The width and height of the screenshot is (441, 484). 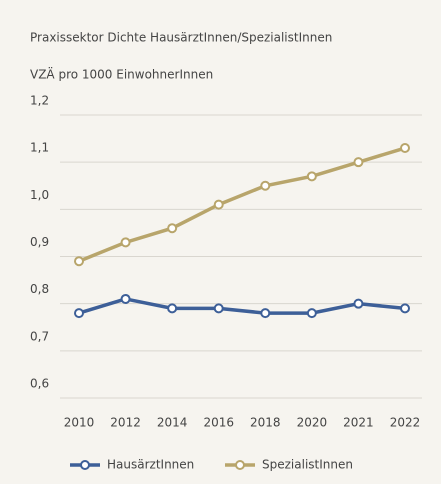 What do you see at coordinates (39, 101) in the screenshot?
I see `y-tick-label: 1,2` at bounding box center [39, 101].